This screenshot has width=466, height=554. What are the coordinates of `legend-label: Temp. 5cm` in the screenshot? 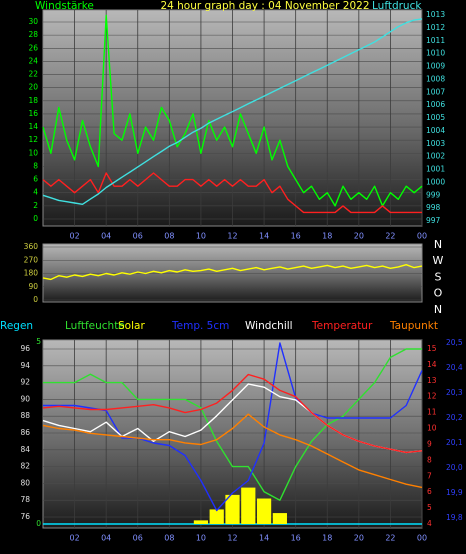 It's located at (200, 326).